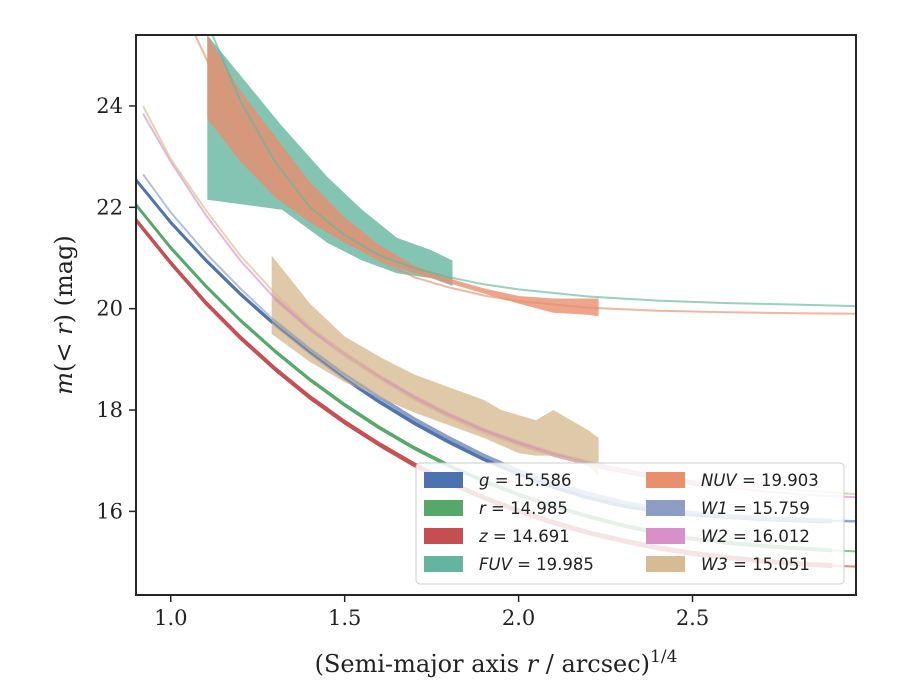 The image size is (900, 700). I want to click on y-tick-label: 24, so click(109, 106).